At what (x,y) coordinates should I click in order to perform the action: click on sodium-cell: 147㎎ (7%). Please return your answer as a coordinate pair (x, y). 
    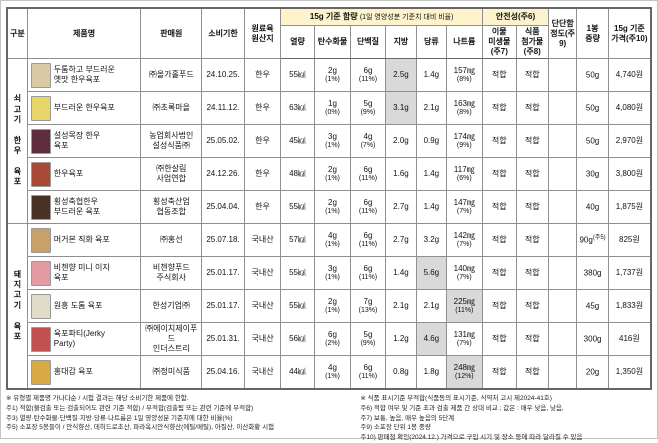
    Looking at the image, I should click on (464, 207).